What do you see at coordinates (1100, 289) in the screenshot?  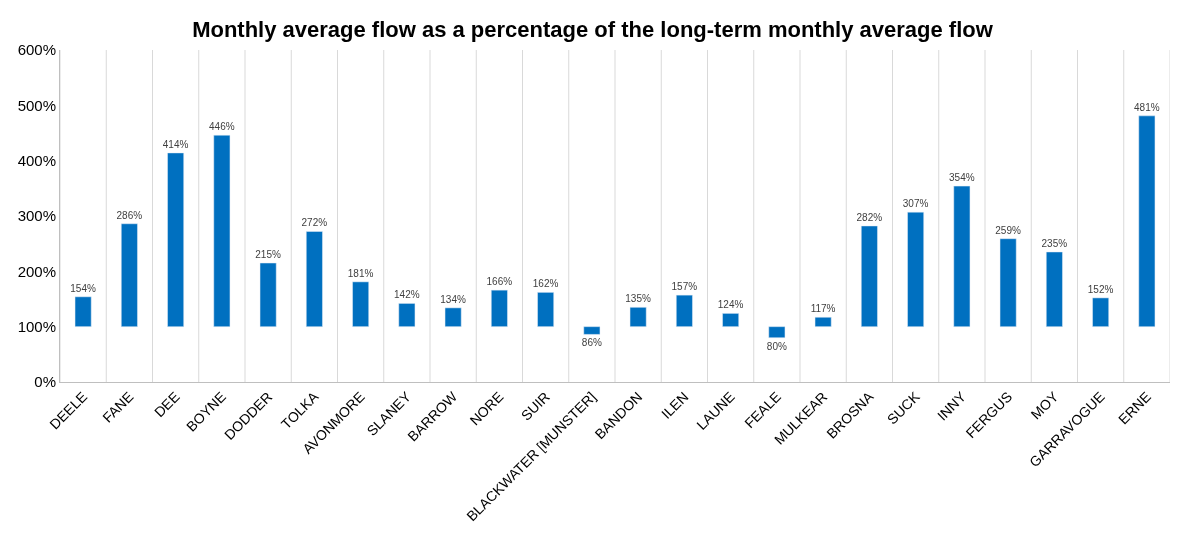 I see `data-label: 152%` at bounding box center [1100, 289].